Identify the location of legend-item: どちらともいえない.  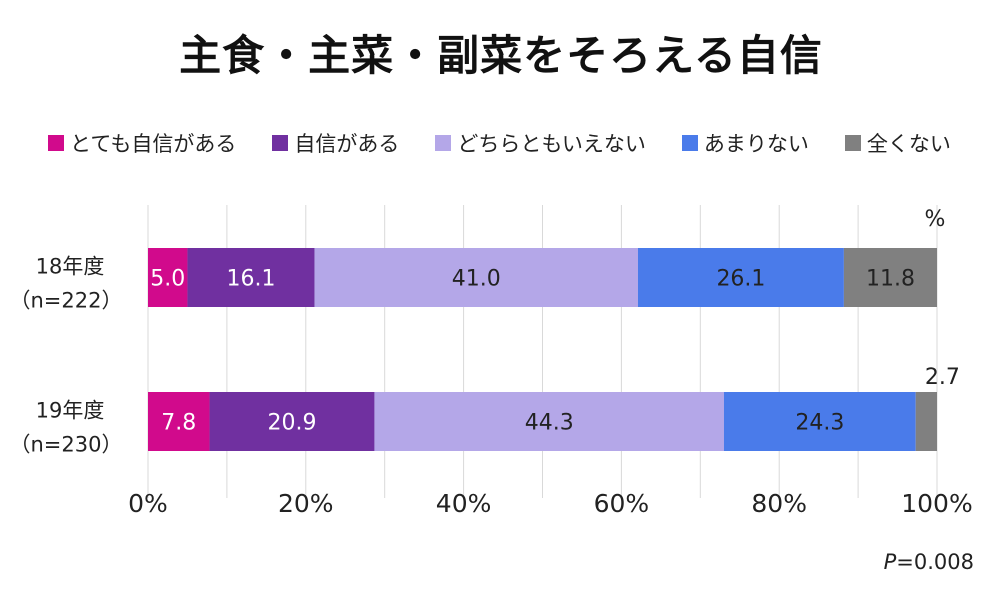
(540, 143).